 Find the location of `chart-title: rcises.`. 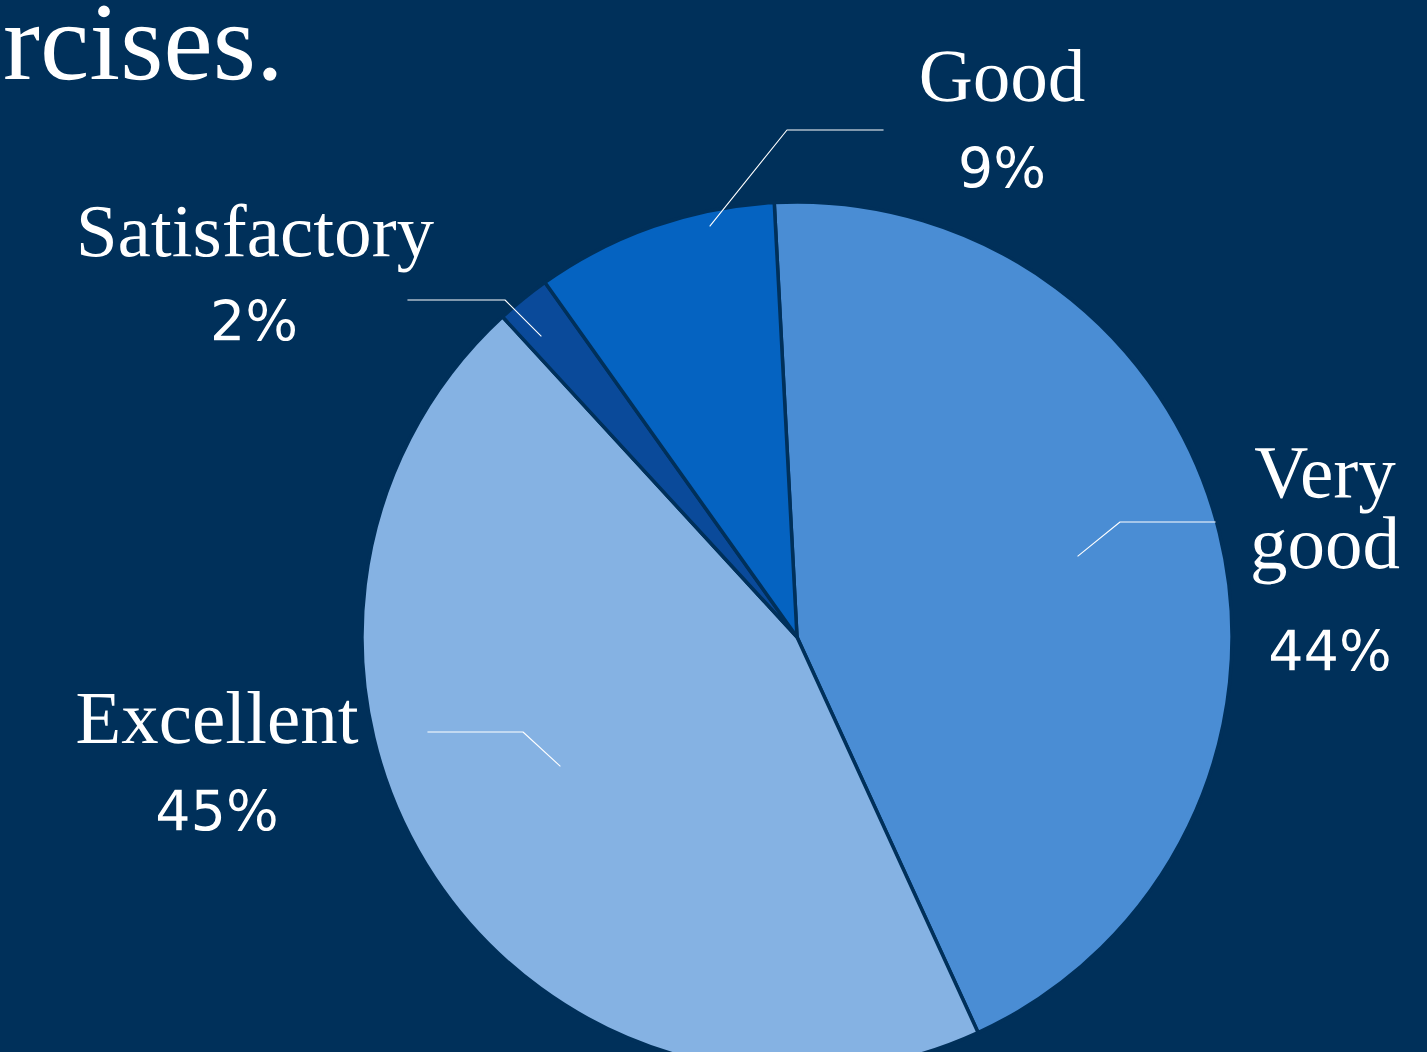

chart-title: rcises. is located at coordinates (141, 43).